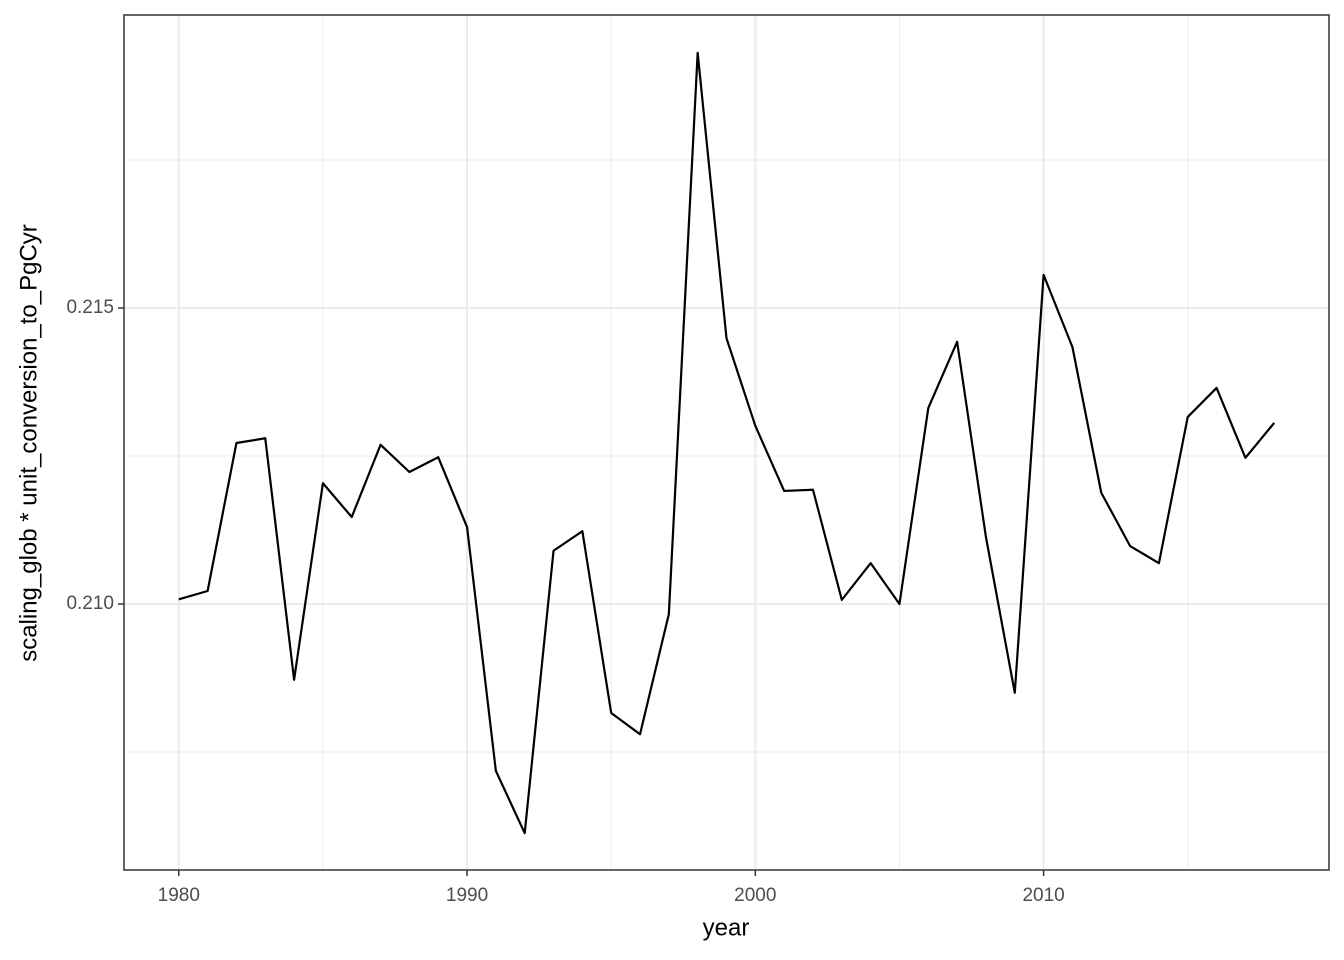  Describe the element at coordinates (90, 603) in the screenshot. I see `y-tick-label: 0.210` at that location.